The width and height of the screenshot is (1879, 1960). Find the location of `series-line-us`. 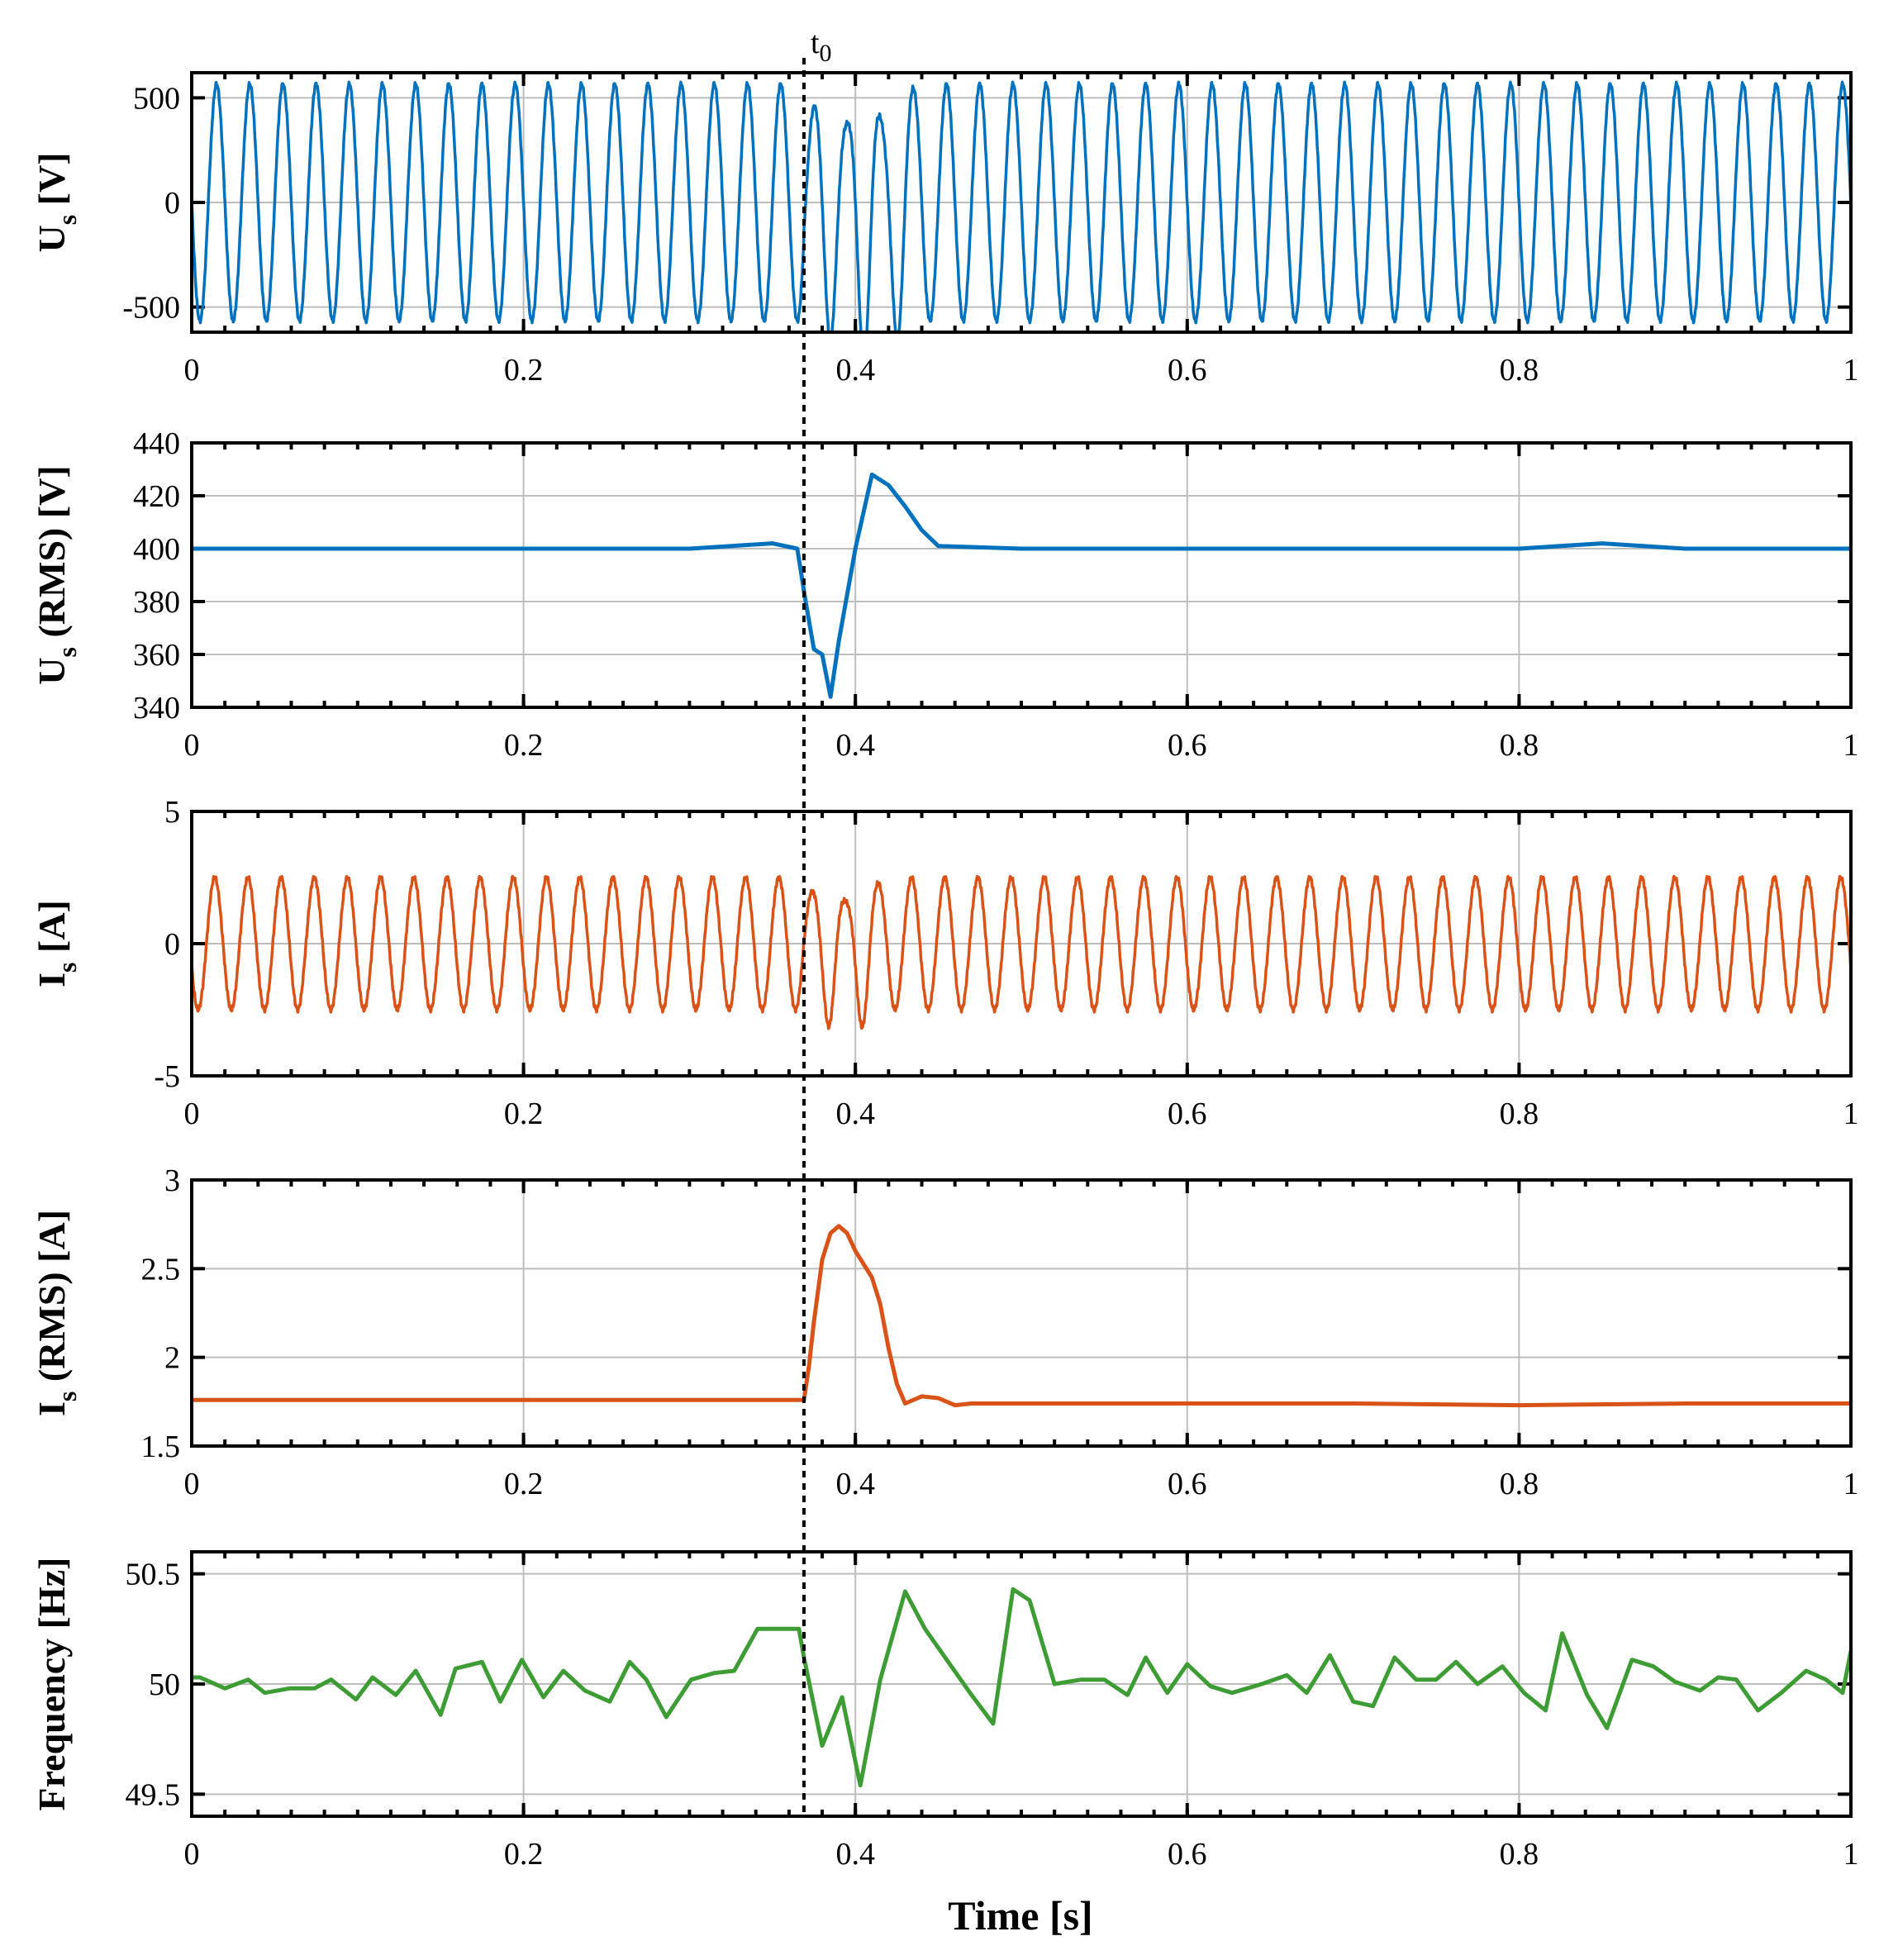

series-line-us is located at coordinates (1021, 206).